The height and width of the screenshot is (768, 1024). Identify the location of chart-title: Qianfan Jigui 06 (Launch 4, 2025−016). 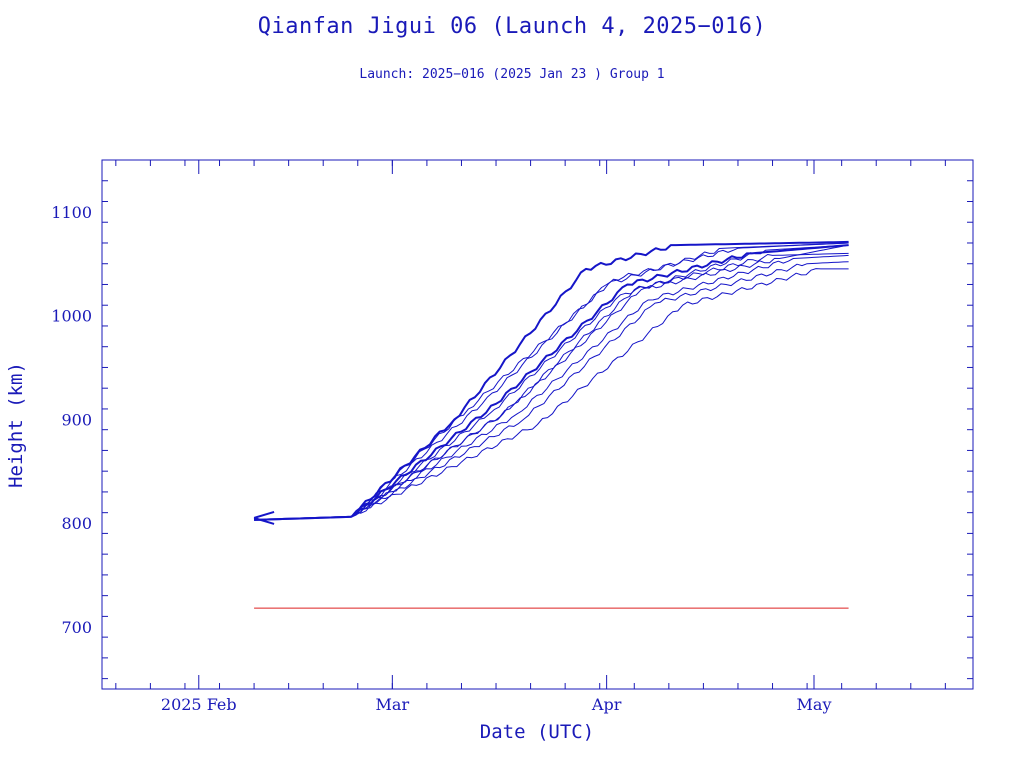
(512, 26).